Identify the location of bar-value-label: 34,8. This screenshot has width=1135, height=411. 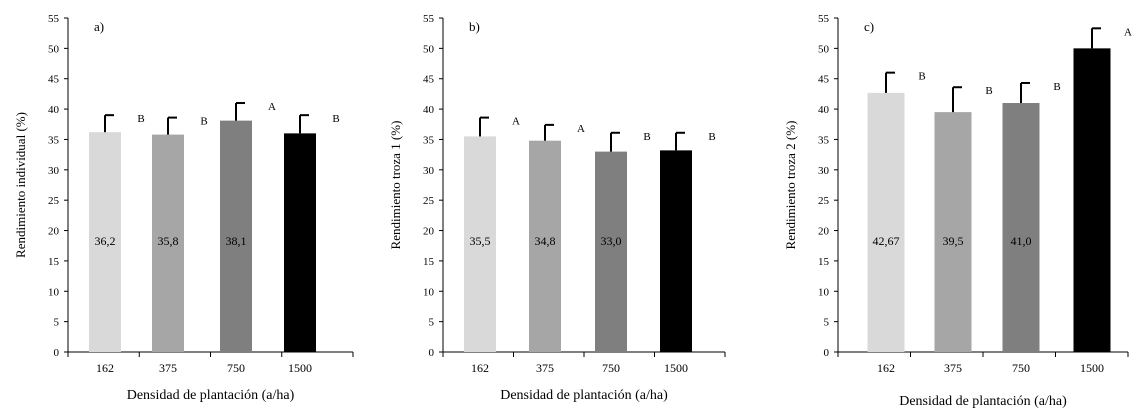
(545, 241).